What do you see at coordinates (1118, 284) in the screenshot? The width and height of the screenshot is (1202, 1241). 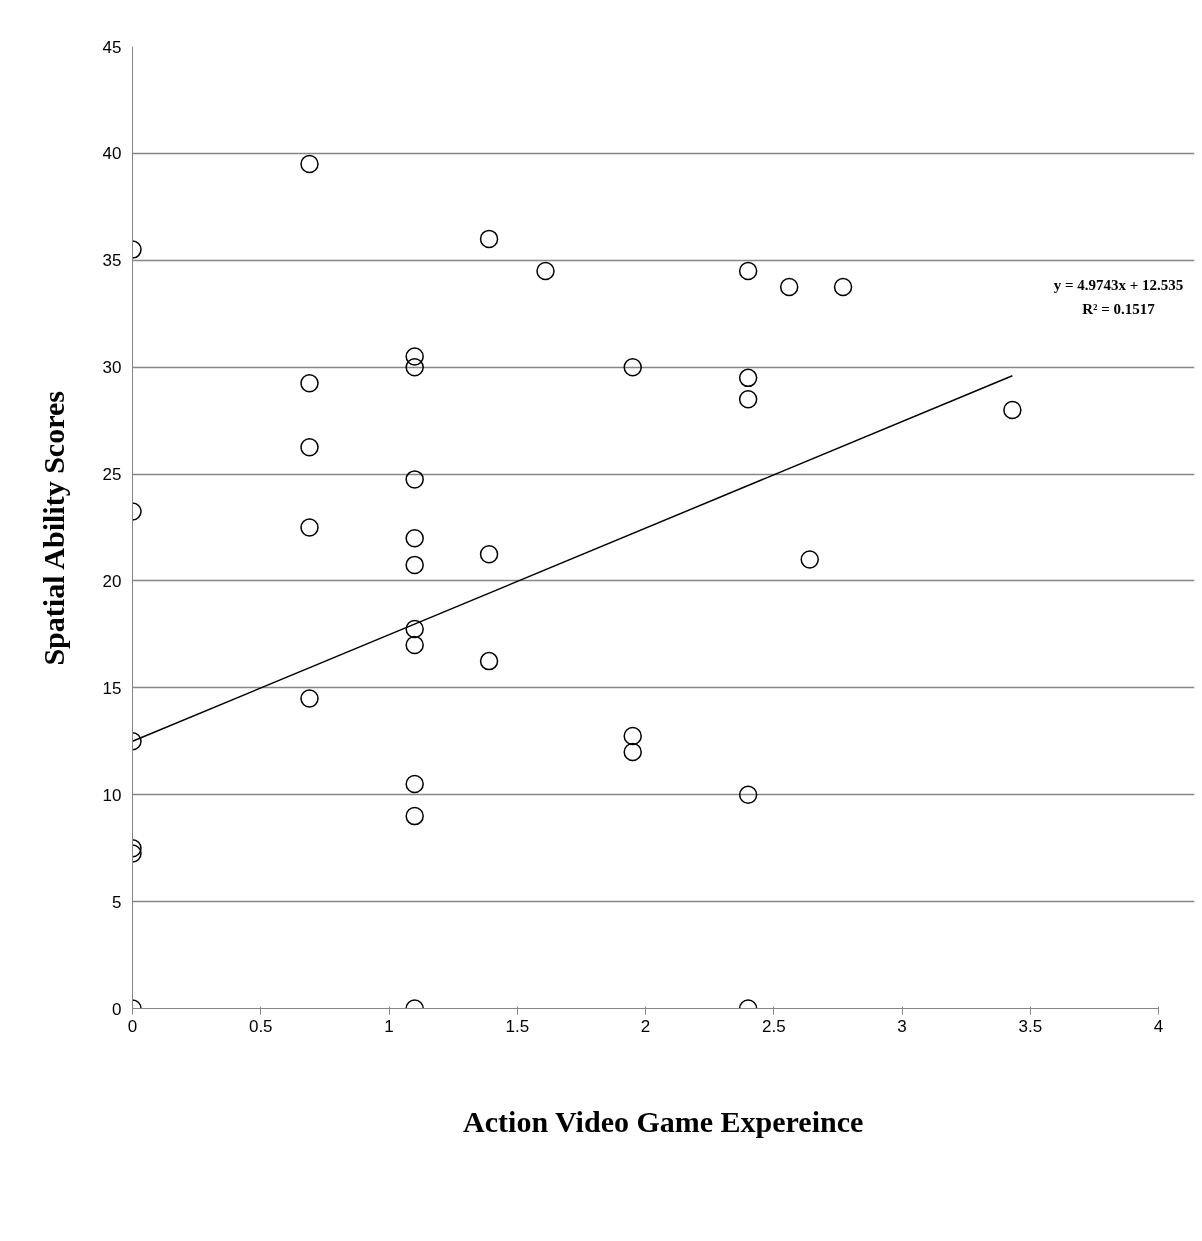 I see `annotation: y = 4.9743x + 12.535` at bounding box center [1118, 284].